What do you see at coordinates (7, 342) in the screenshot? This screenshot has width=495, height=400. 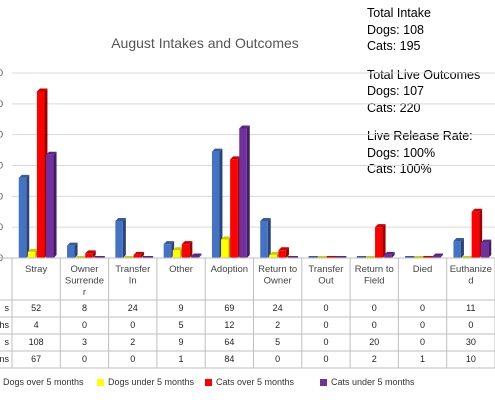 I see `row-label: s` at bounding box center [7, 342].